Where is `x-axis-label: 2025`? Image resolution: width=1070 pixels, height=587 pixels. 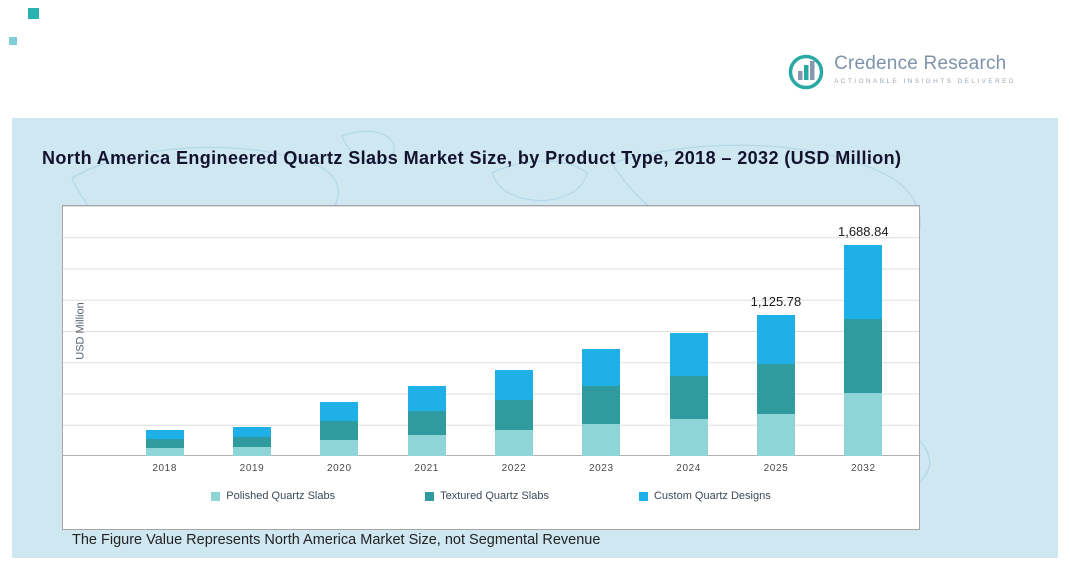 x-axis-label: 2025 is located at coordinates (776, 468).